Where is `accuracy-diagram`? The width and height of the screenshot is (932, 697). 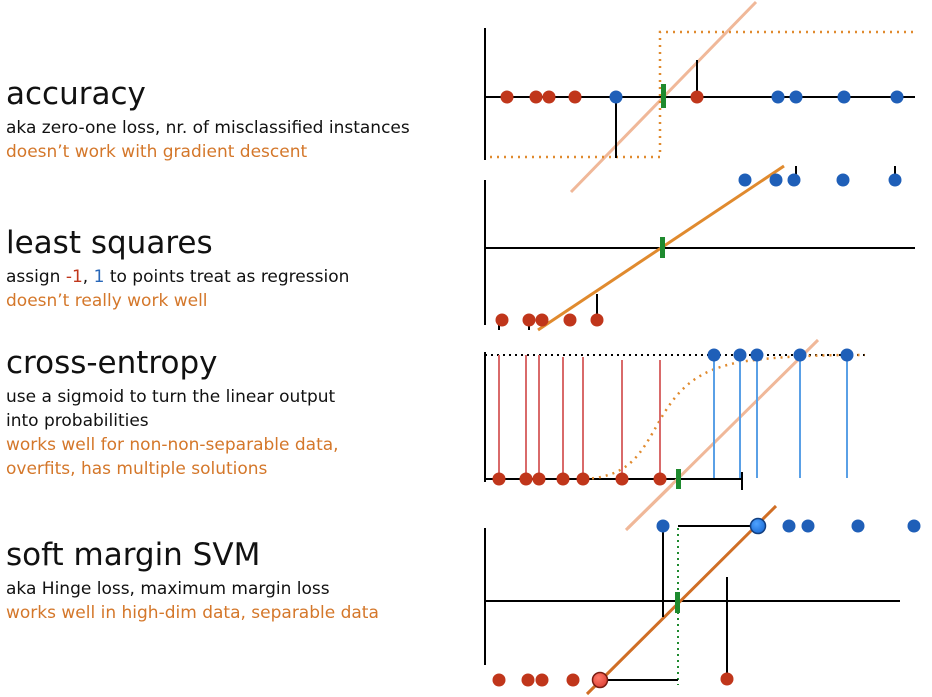
accuracy-diagram is located at coordinates (699, 97).